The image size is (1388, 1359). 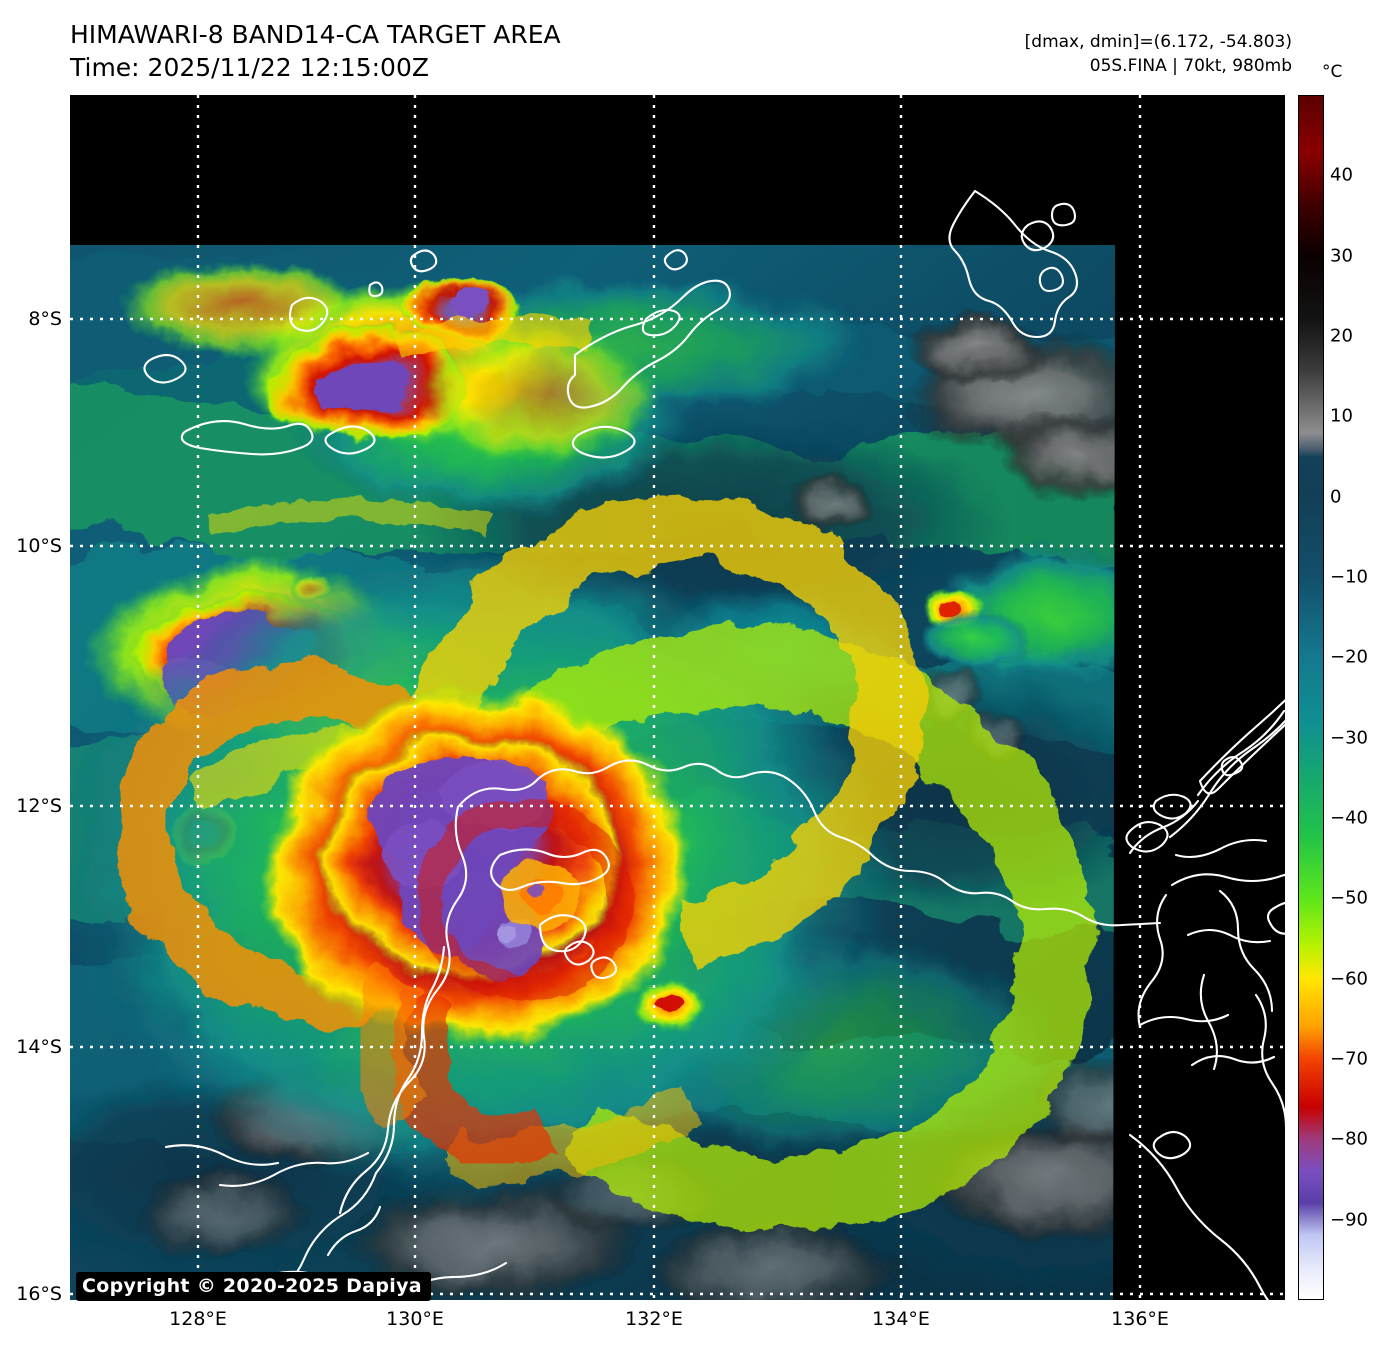 What do you see at coordinates (654, 1319) in the screenshot?
I see `lon-tick-label: 132°E` at bounding box center [654, 1319].